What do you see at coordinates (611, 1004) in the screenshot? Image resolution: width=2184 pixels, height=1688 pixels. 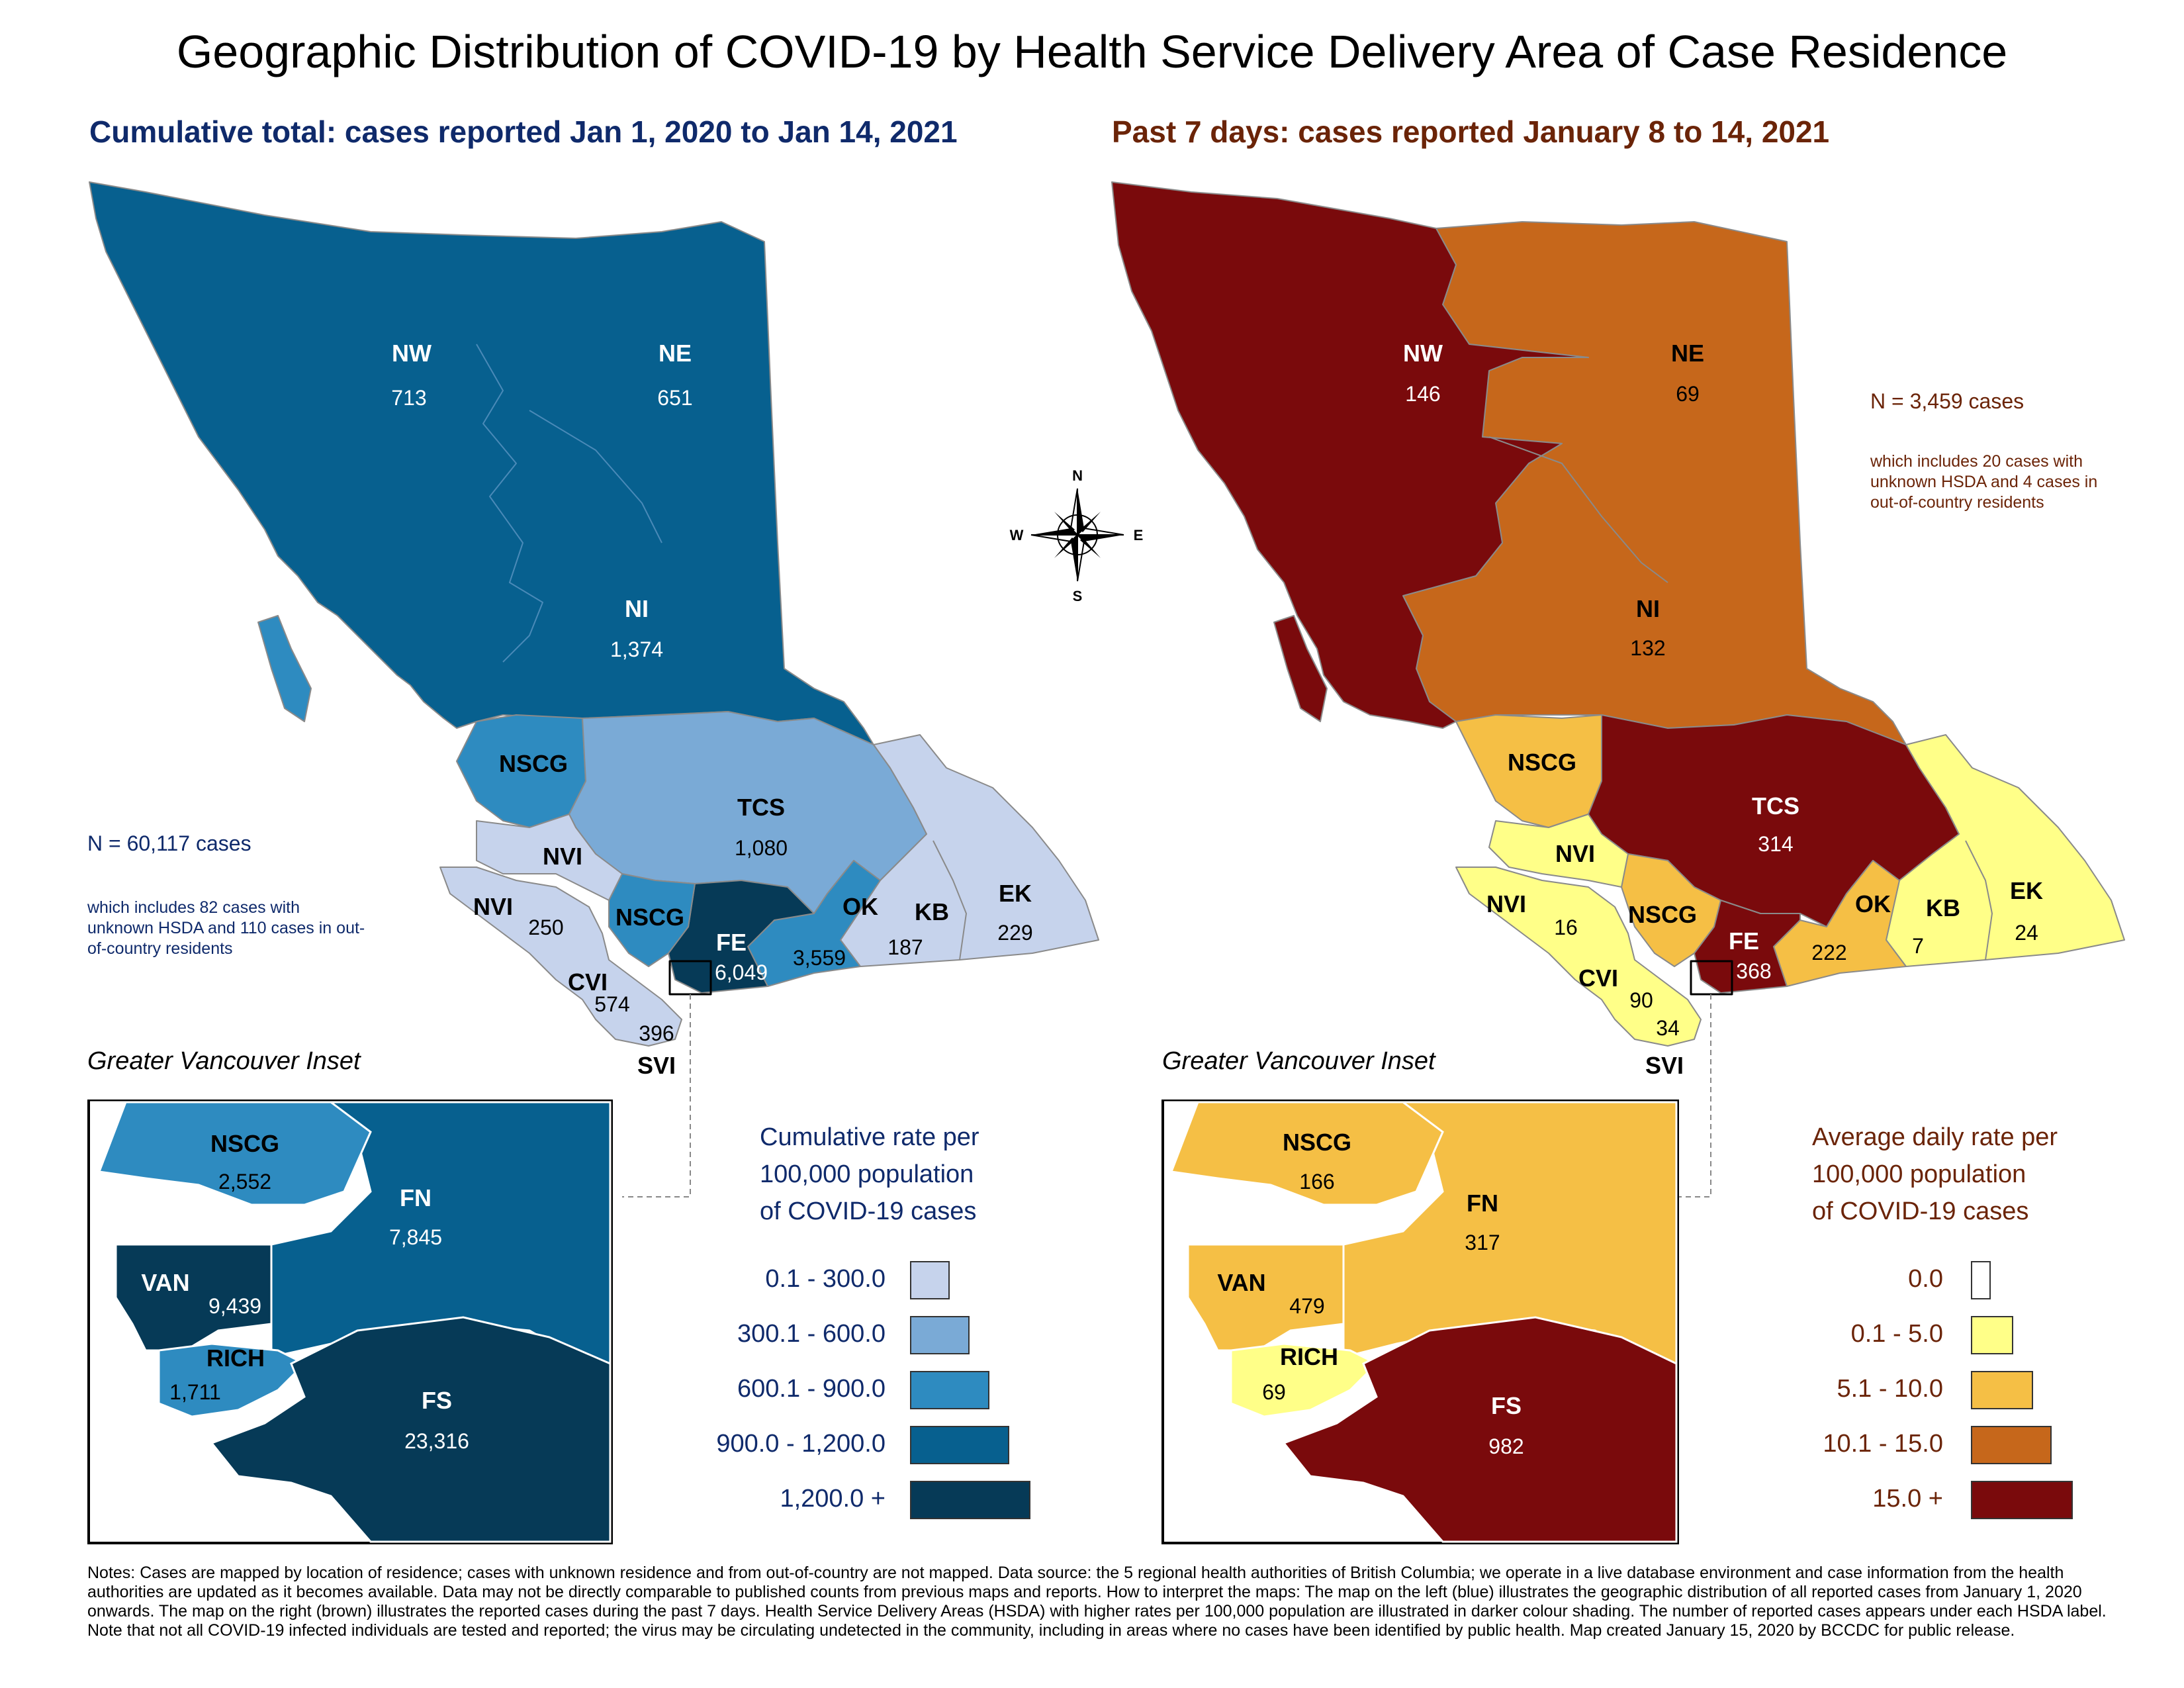 I see `left-value-cvi: 574` at bounding box center [611, 1004].